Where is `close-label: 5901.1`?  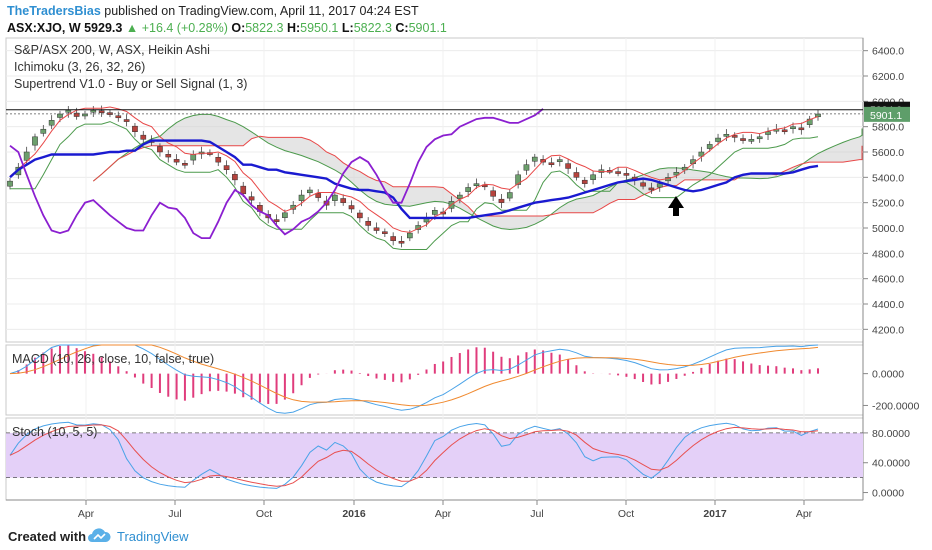 close-label: 5901.1 is located at coordinates (886, 116).